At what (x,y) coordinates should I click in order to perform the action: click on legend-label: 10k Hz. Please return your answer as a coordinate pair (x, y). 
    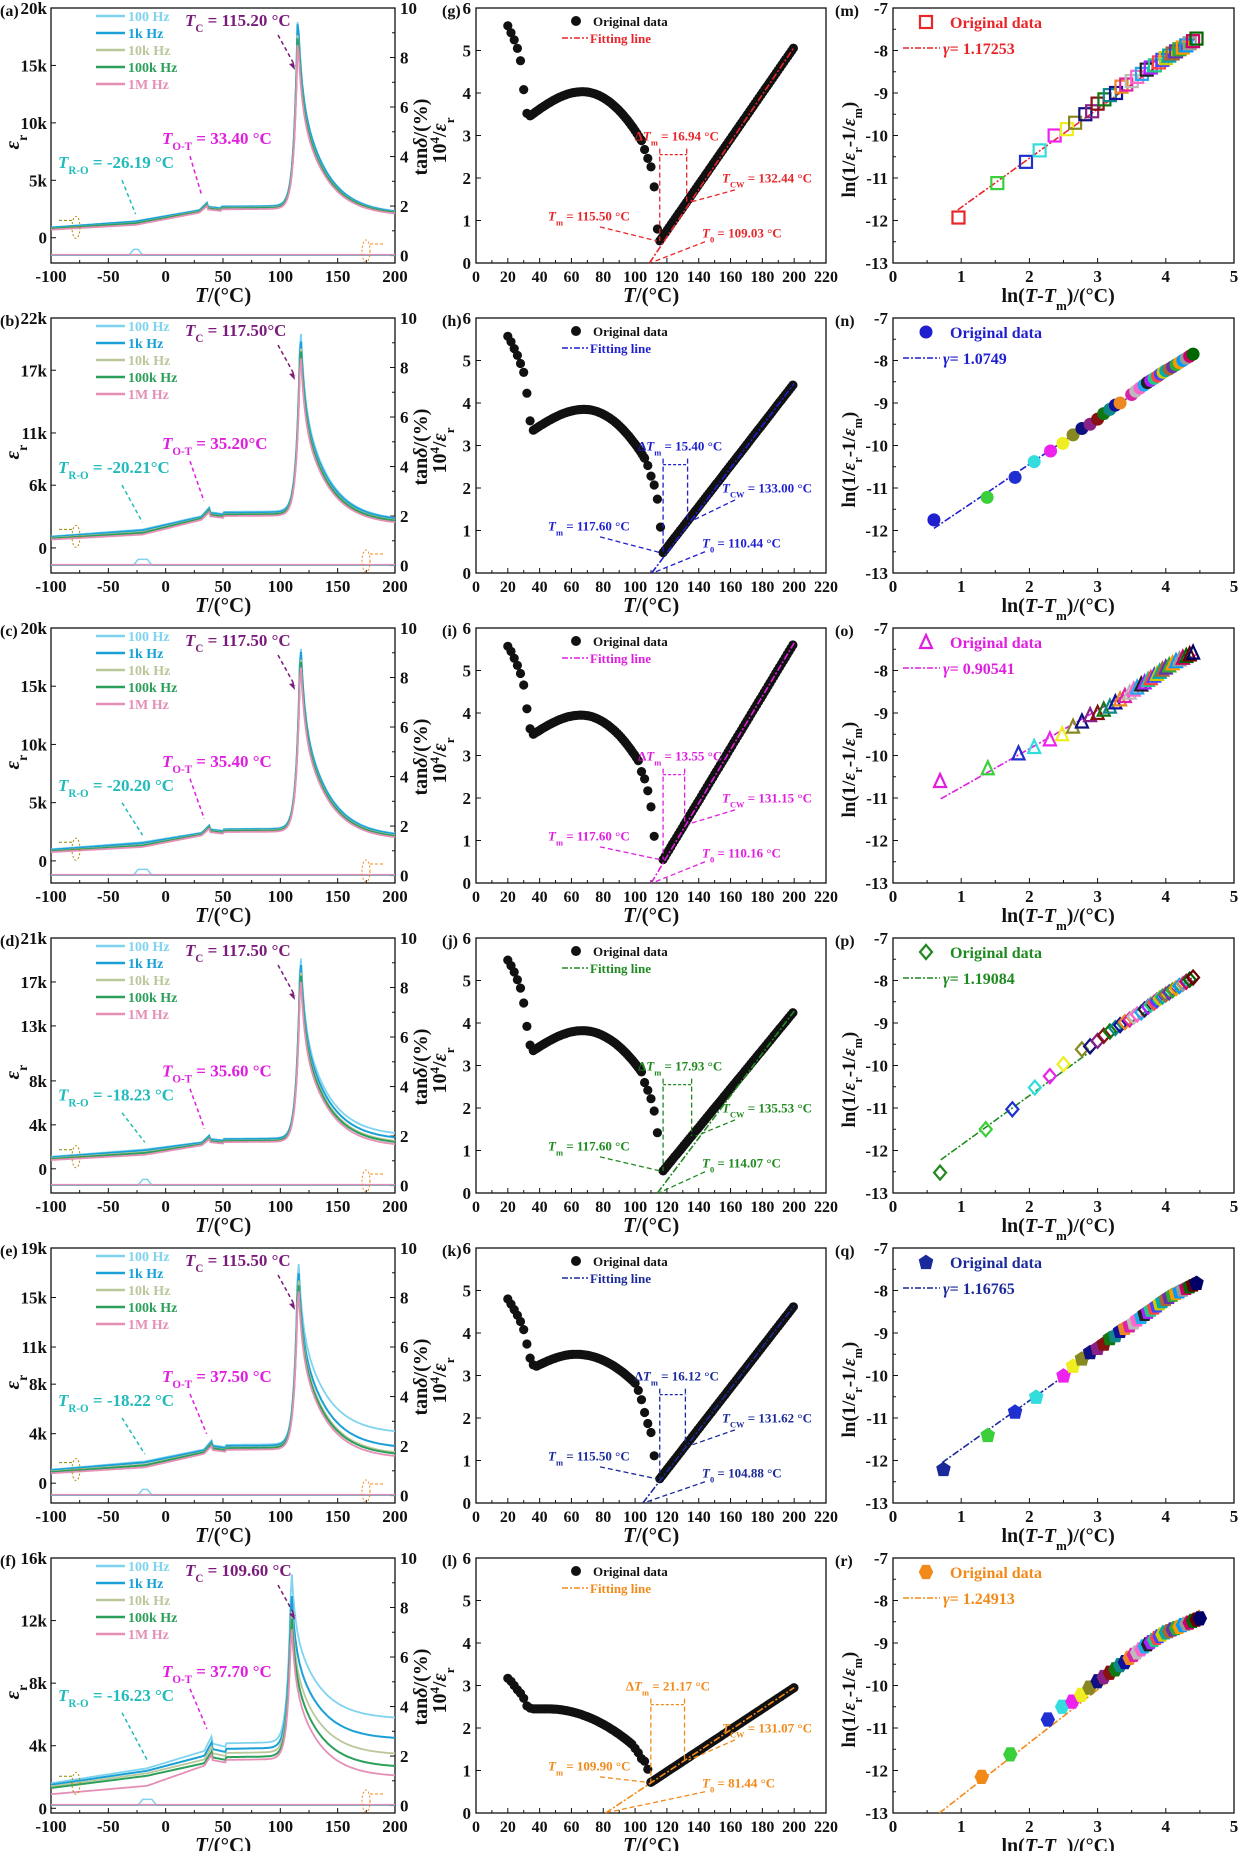
    Looking at the image, I should click on (149, 671).